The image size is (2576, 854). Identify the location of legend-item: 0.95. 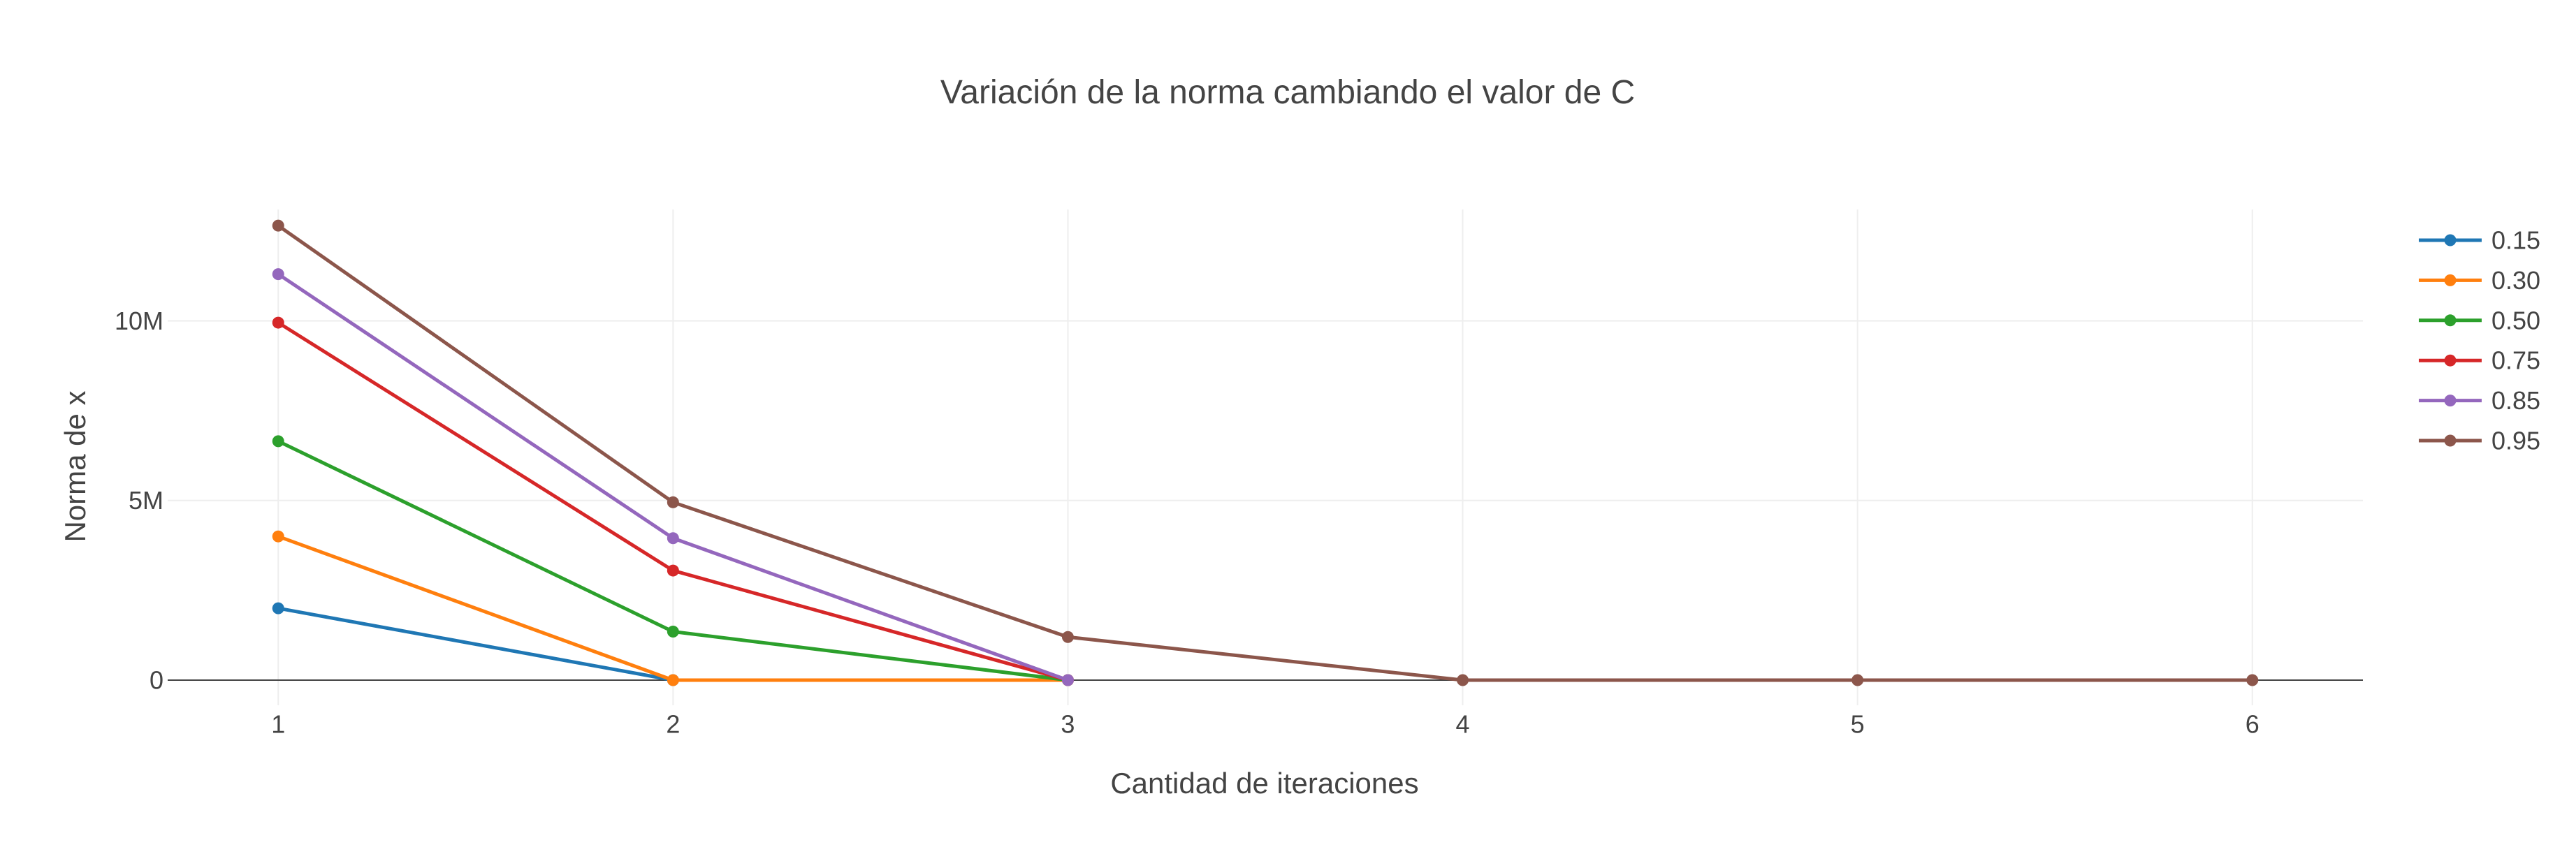
(2479, 441).